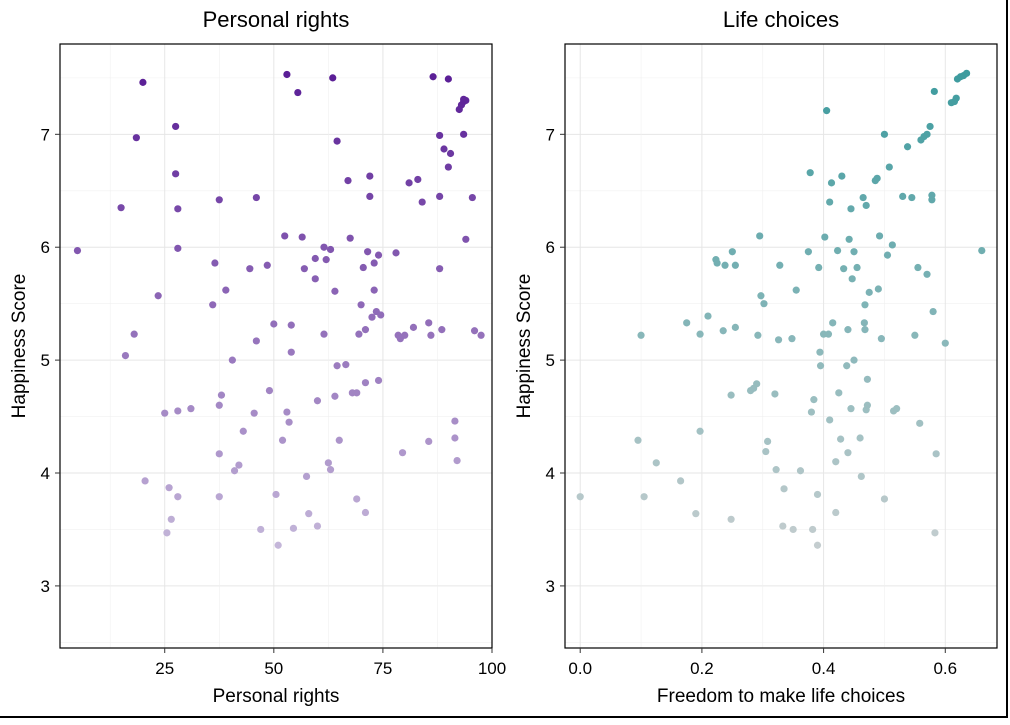 The width and height of the screenshot is (1010, 725). Describe the element at coordinates (702, 668) in the screenshot. I see `x-tick-label: 0.2` at that location.